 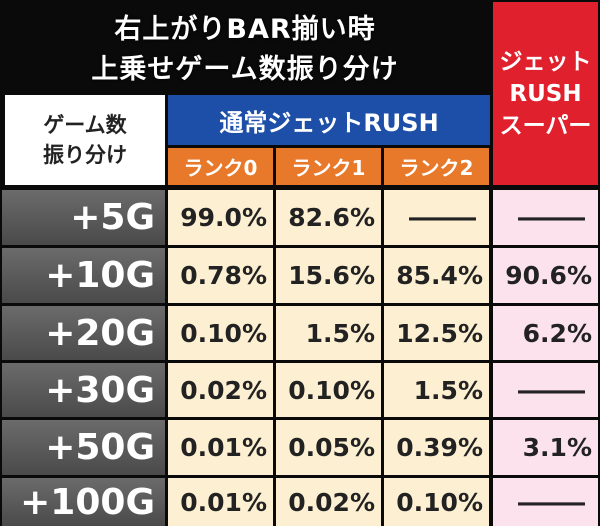 I want to click on value-cell: 90.6%, so click(x=548, y=275).